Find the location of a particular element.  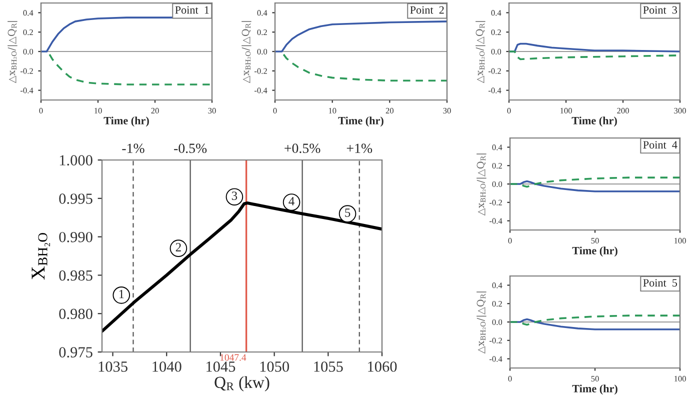

y-tick-label: 0.990 is located at coordinates (75, 237).